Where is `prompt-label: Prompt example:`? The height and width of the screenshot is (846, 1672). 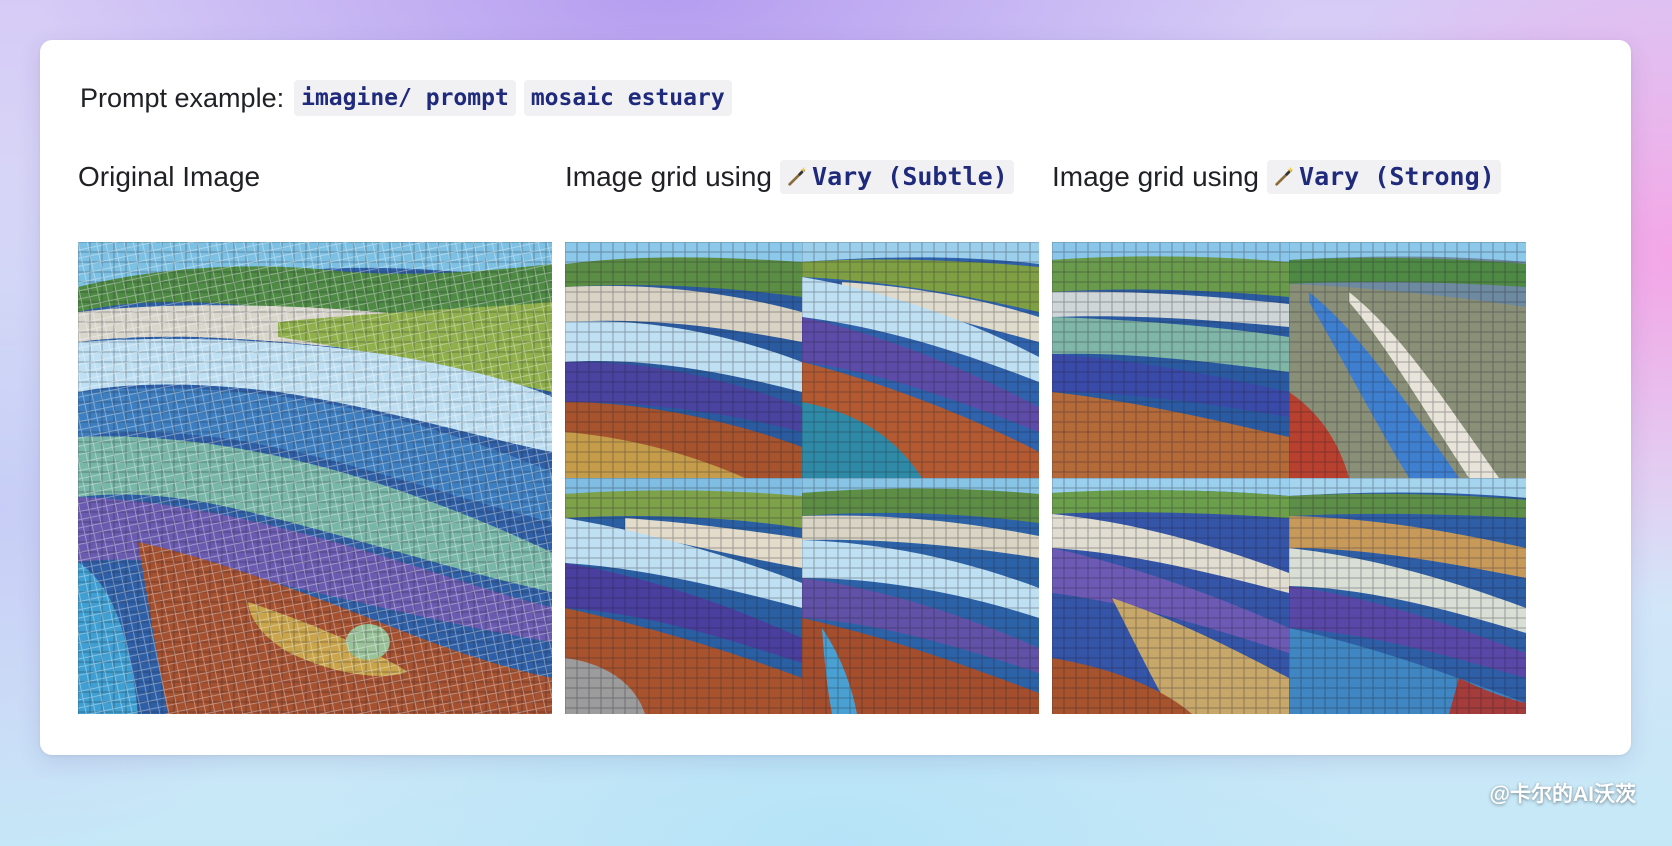 prompt-label: Prompt example: is located at coordinates (182, 97).